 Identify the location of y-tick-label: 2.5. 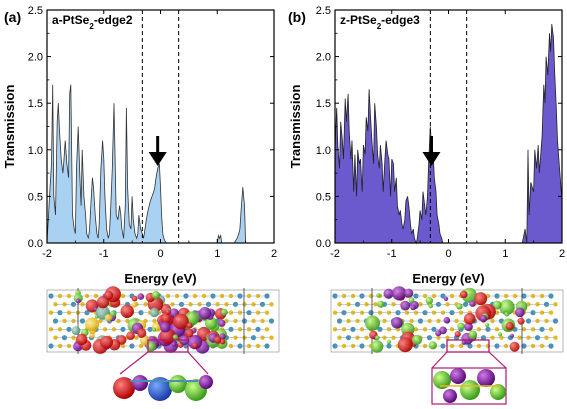
(323, 11).